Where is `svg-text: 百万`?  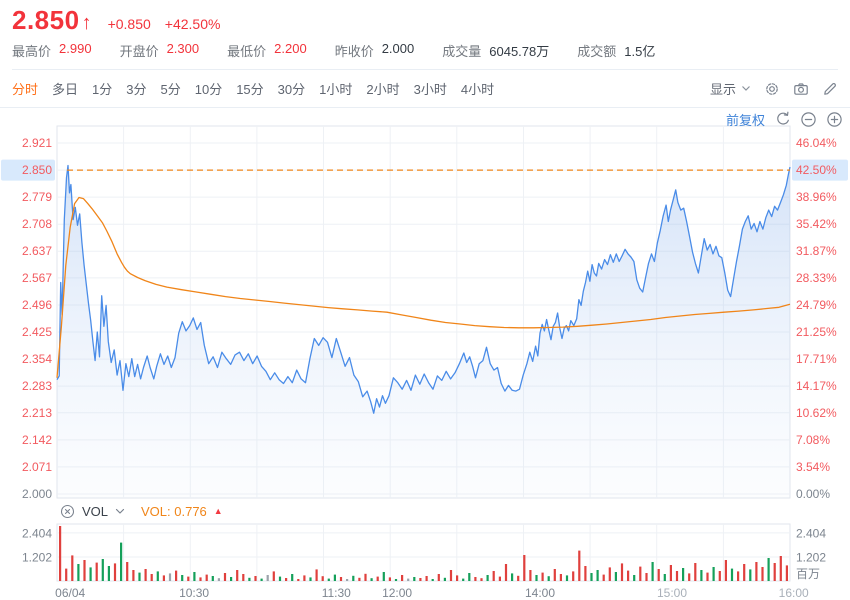 svg-text: 百万 is located at coordinates (808, 574).